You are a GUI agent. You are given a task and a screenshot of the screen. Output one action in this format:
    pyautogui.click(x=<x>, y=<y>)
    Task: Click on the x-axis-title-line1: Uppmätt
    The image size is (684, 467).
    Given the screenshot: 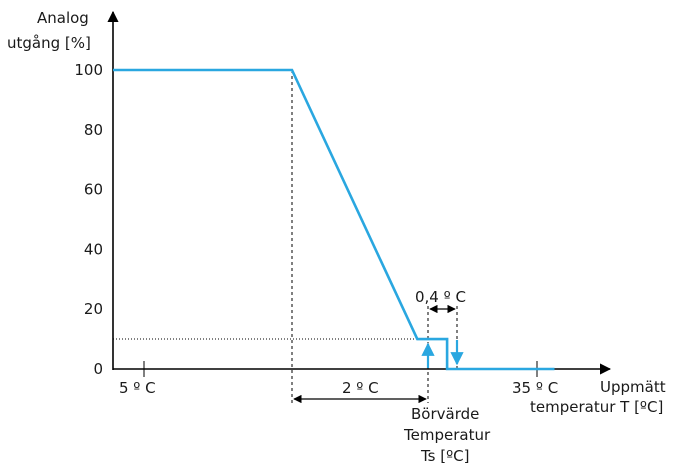 What is the action you would take?
    pyautogui.click(x=633, y=387)
    